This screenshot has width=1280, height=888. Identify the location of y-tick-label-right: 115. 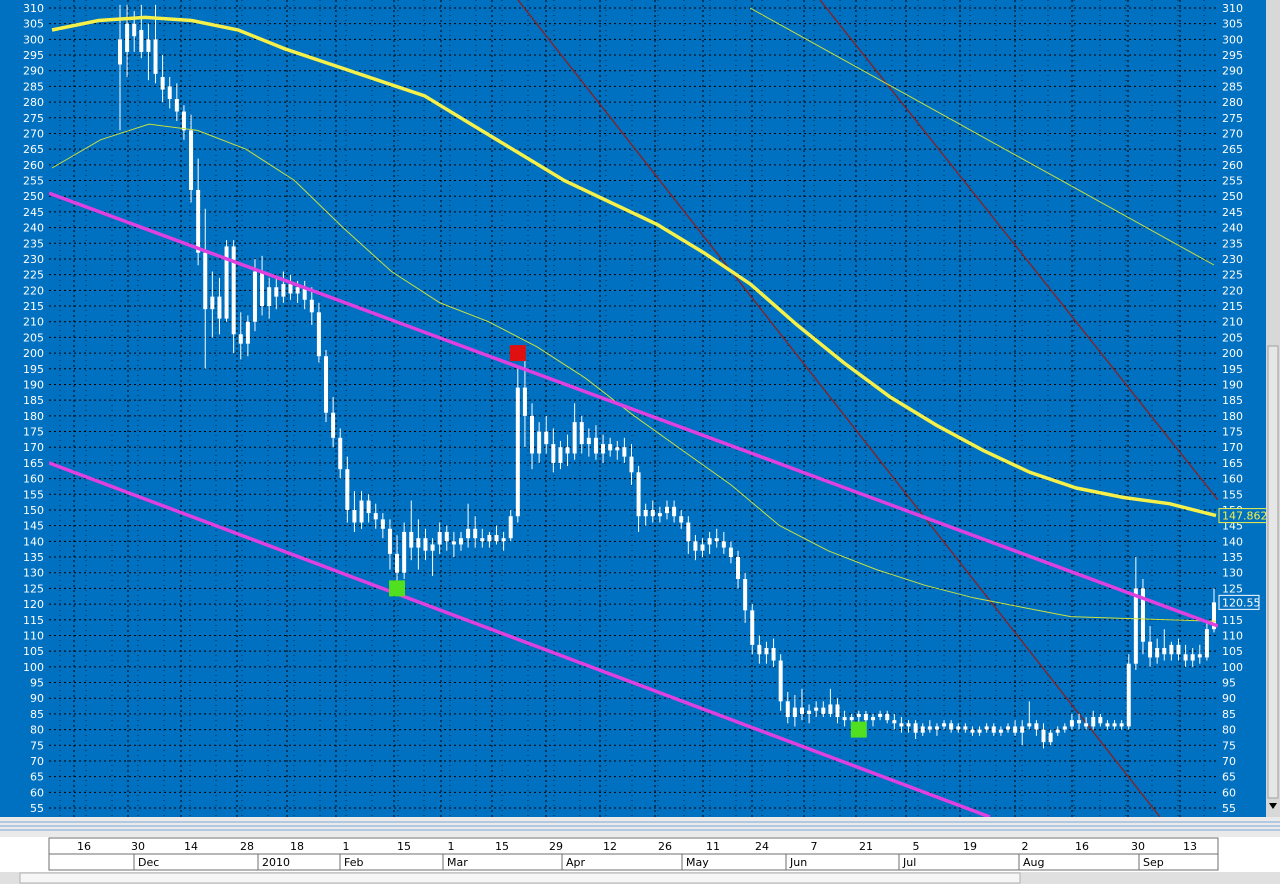
(1232, 620).